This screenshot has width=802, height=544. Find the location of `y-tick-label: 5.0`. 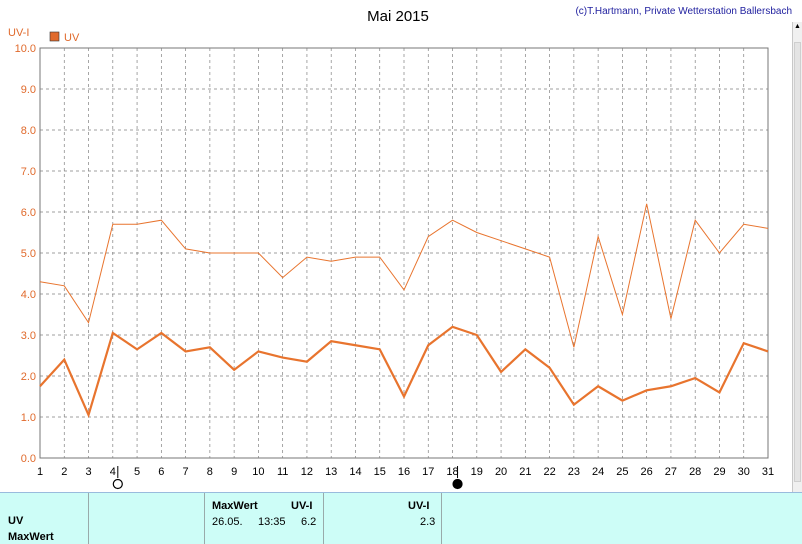

y-tick-label: 5.0 is located at coordinates (28, 254).